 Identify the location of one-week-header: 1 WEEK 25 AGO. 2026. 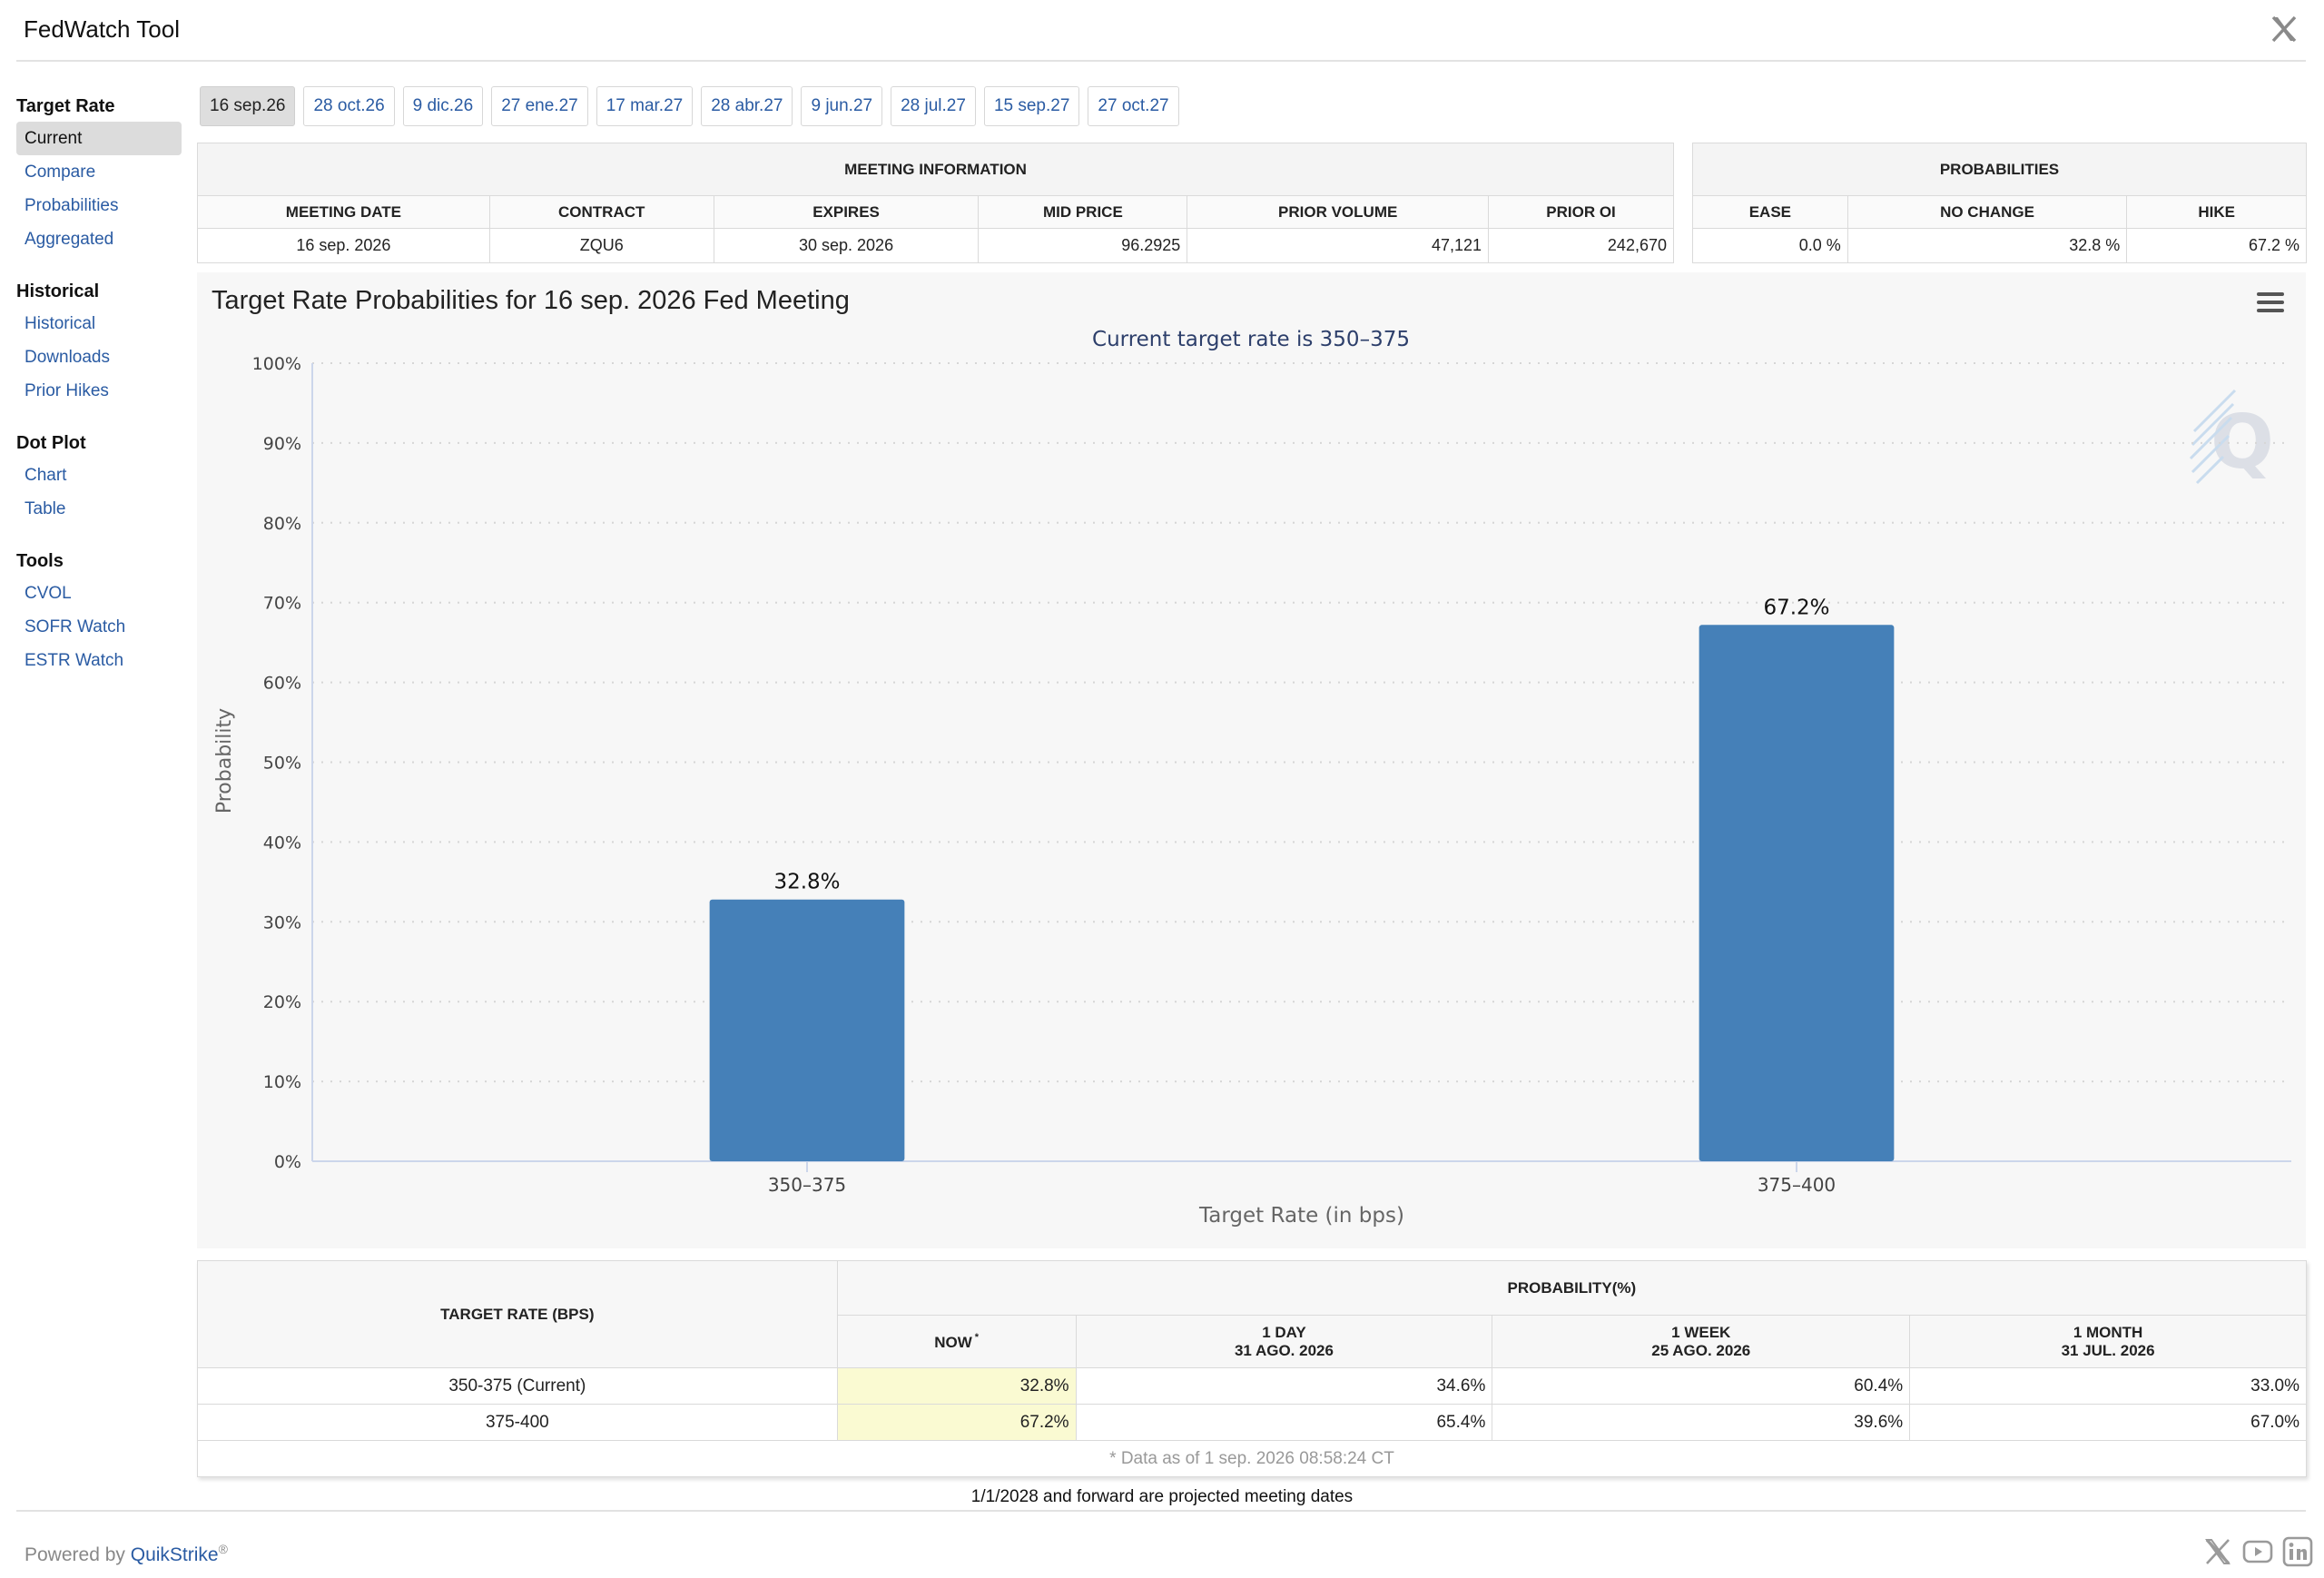
(1701, 1341).